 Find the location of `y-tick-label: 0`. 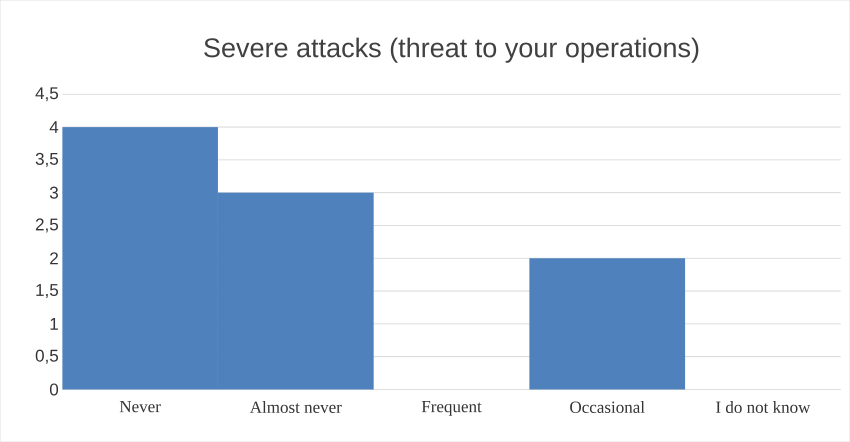

y-tick-label: 0 is located at coordinates (54, 390).